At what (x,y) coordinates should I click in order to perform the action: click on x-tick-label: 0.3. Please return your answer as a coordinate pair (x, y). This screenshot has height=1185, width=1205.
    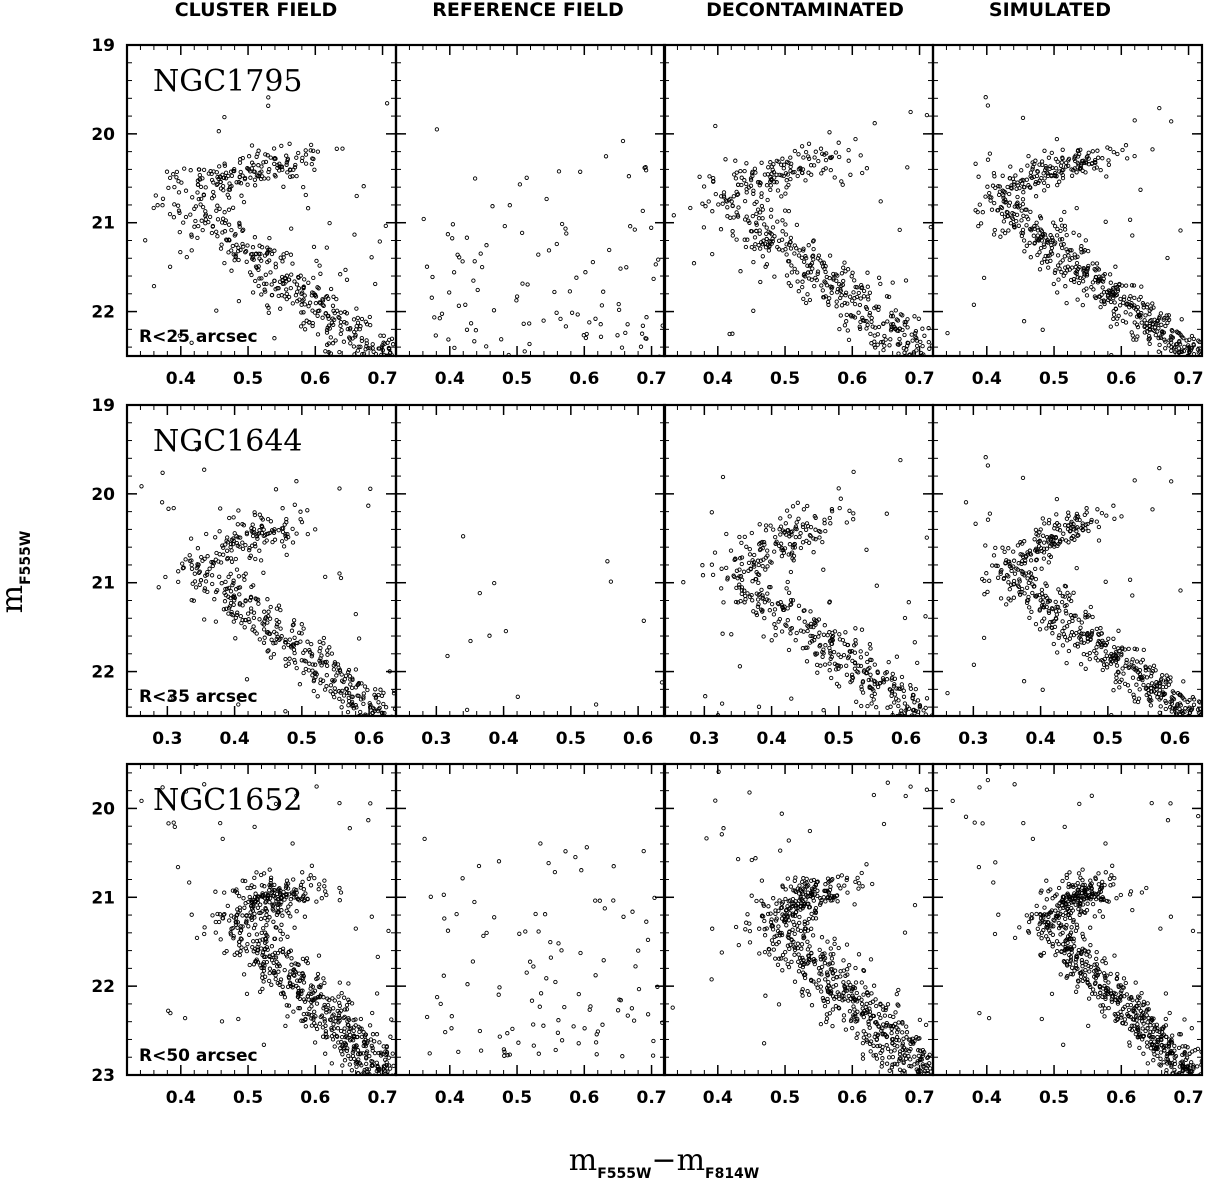
    Looking at the image, I should click on (436, 739).